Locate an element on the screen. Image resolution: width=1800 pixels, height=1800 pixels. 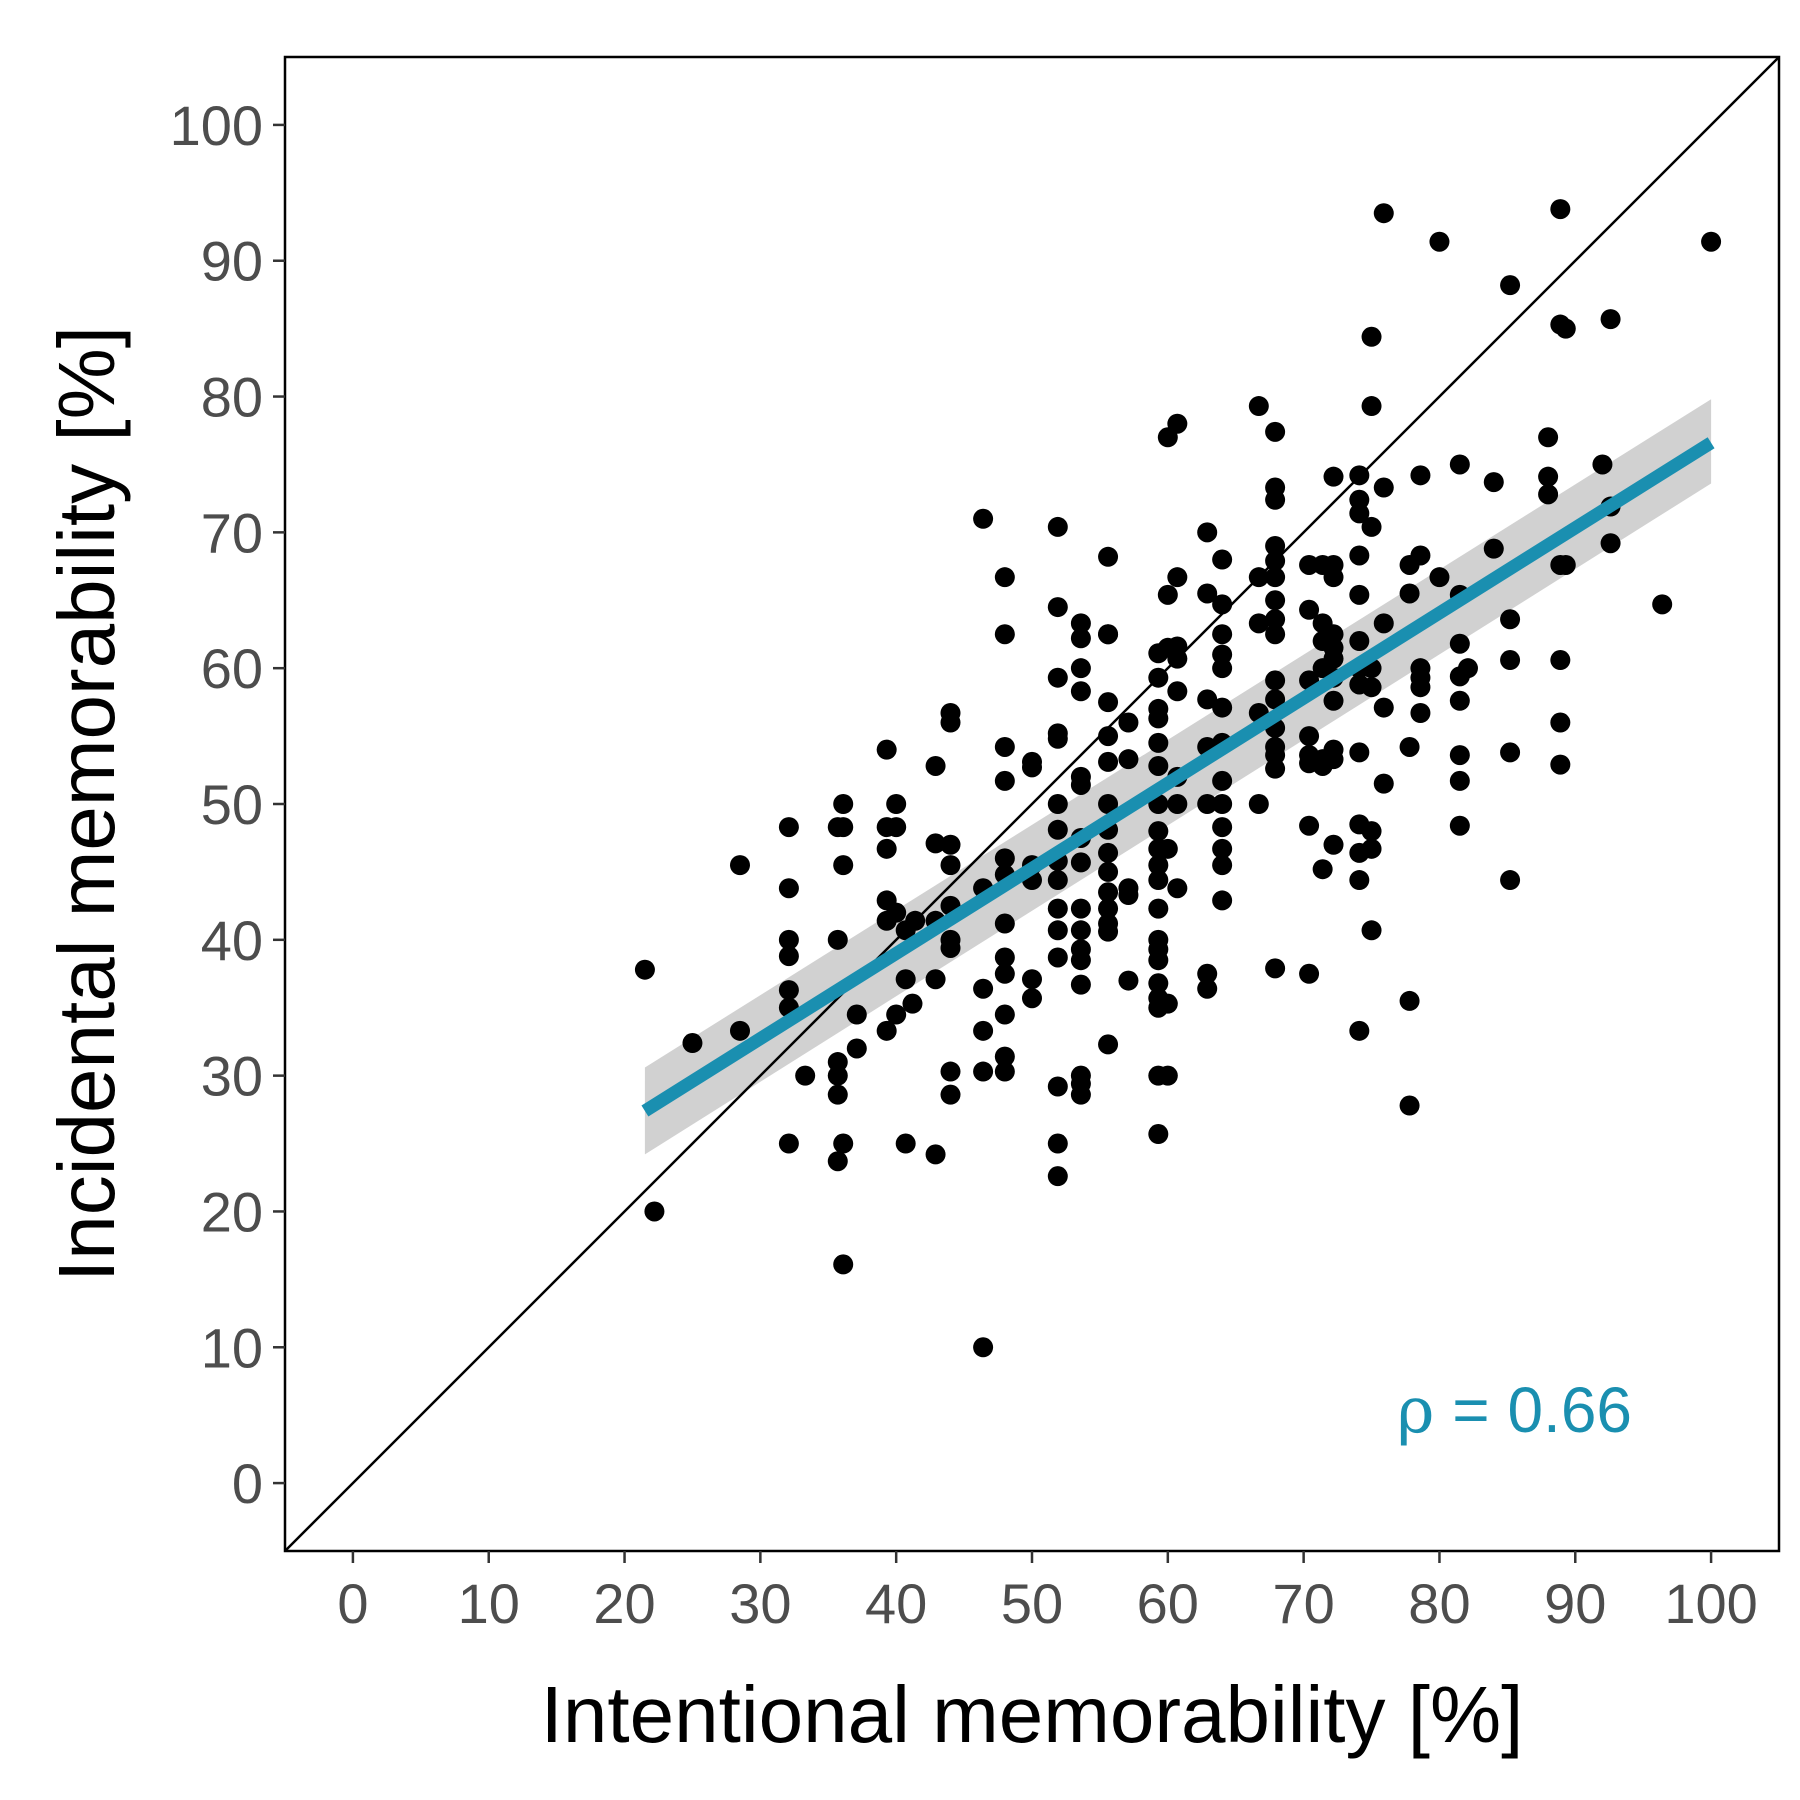
y-tick-label: 100 is located at coordinates (216, 125).